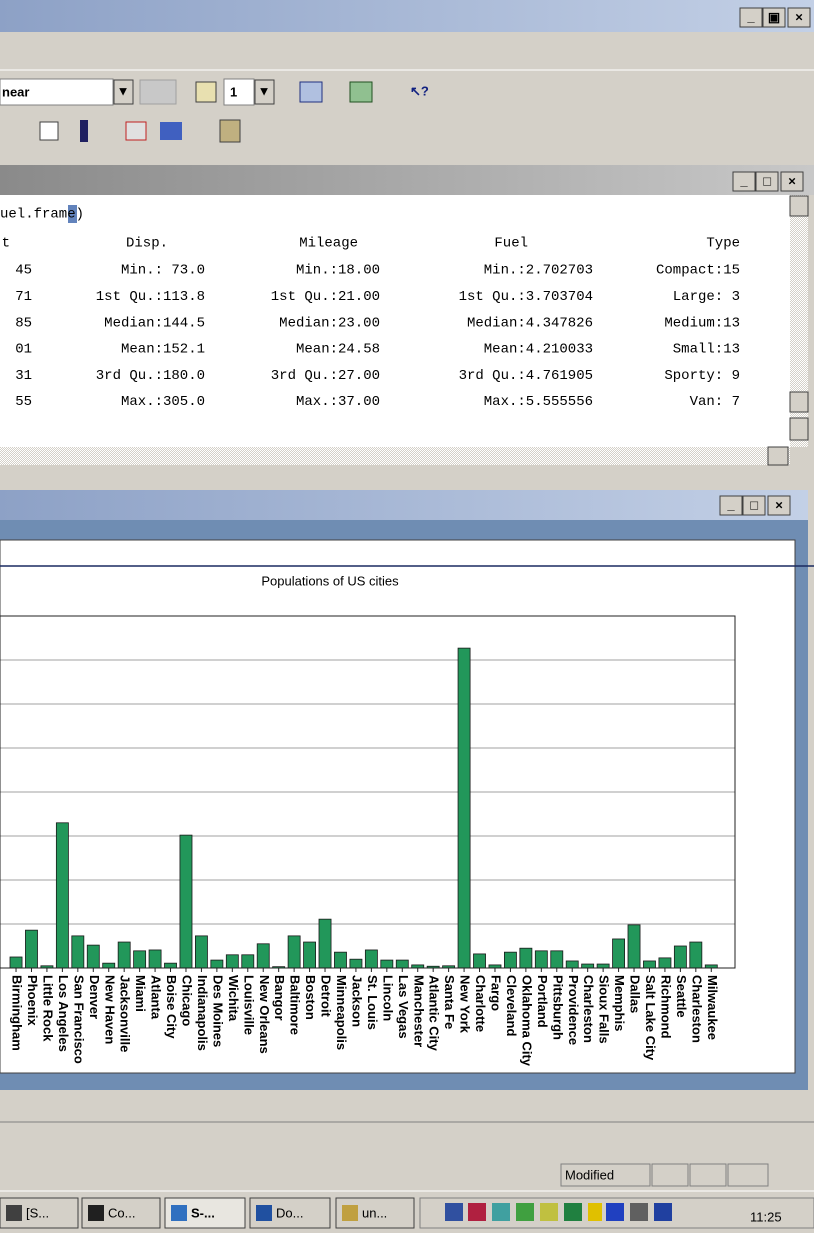 The width and height of the screenshot is (814, 1233). I want to click on summary-cell: Compact:15, so click(698, 271).